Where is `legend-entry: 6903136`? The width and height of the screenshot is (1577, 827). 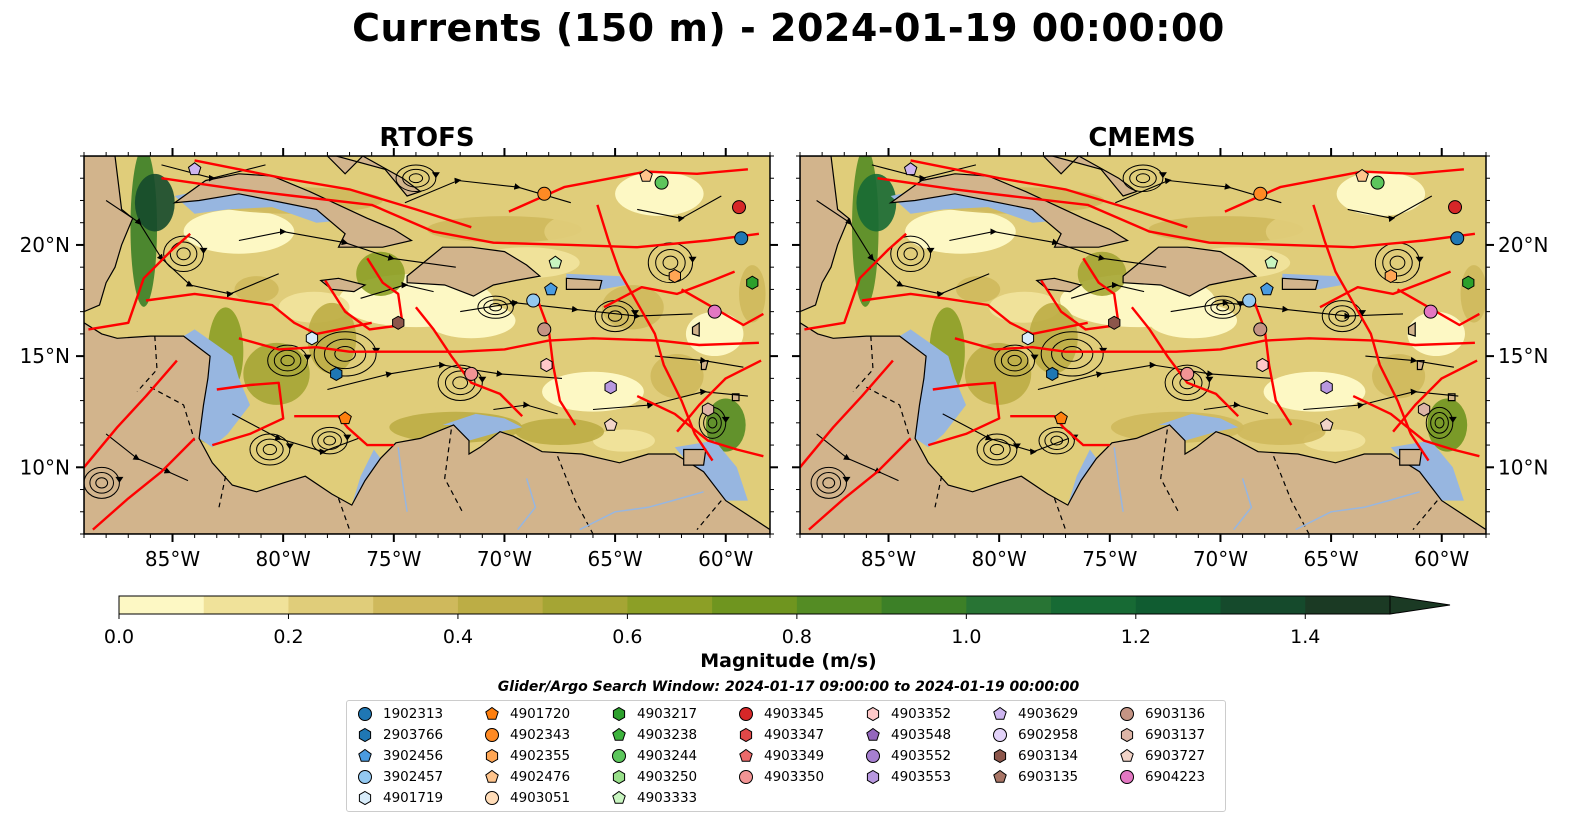
legend-entry: 6903136 is located at coordinates (1162, 714).